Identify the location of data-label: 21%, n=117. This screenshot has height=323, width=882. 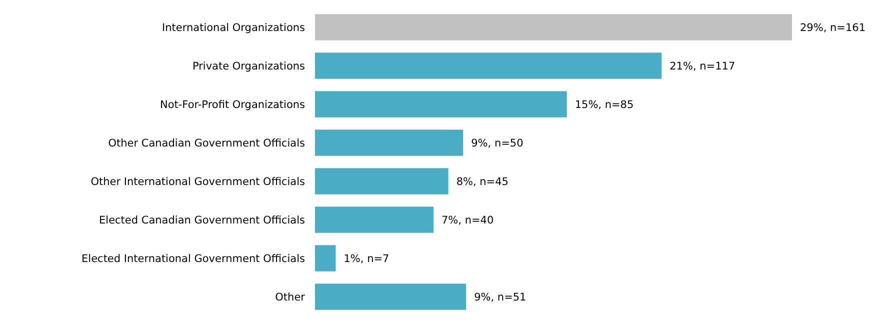
(703, 66).